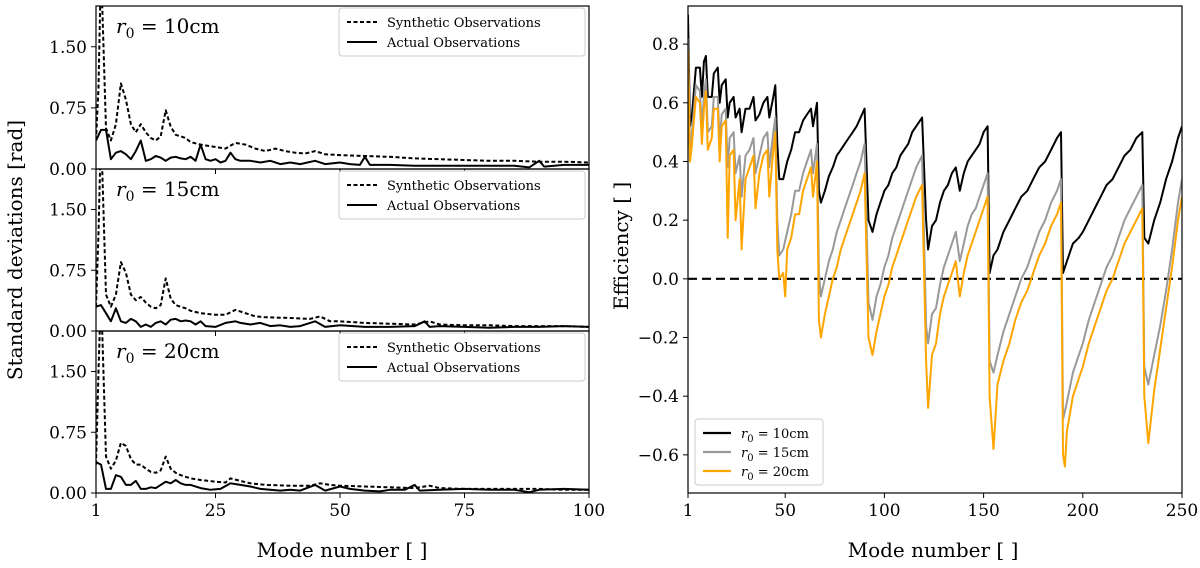  Describe the element at coordinates (665, 280) in the screenshot. I see `y-tick-label: 0.0` at that location.